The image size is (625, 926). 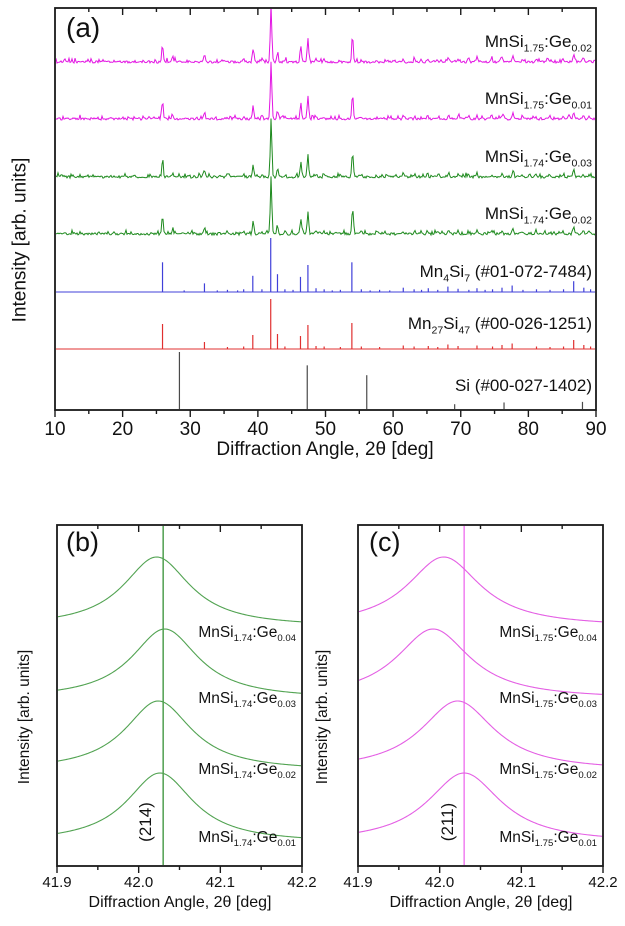 I want to click on panel-c-plot-area, so click(x=480, y=695).